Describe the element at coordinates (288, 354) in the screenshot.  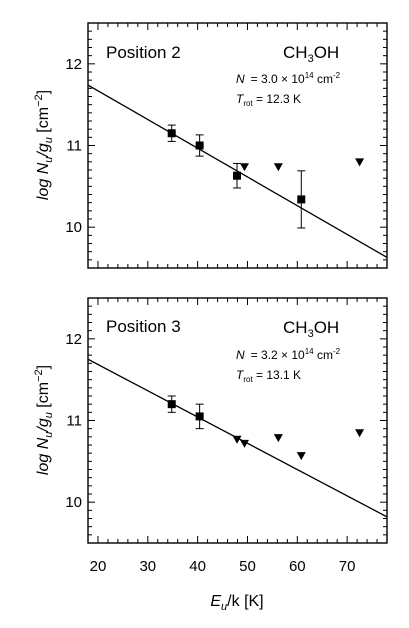
I see `column-density-label: N = 3.2 × 1014 cm-2` at that location.